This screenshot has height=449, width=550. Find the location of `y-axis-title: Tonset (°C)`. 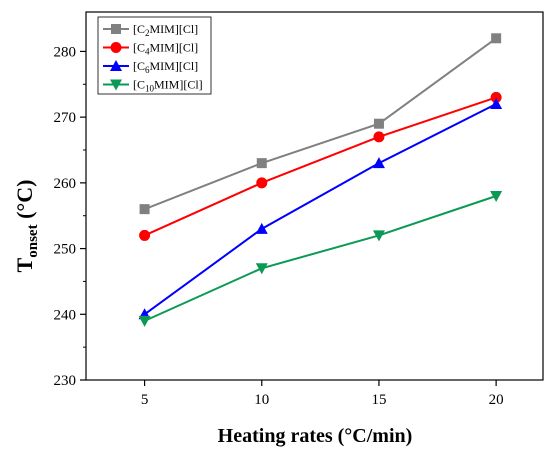

y-axis-title: Tonset (°C) is located at coordinates (26, 226).